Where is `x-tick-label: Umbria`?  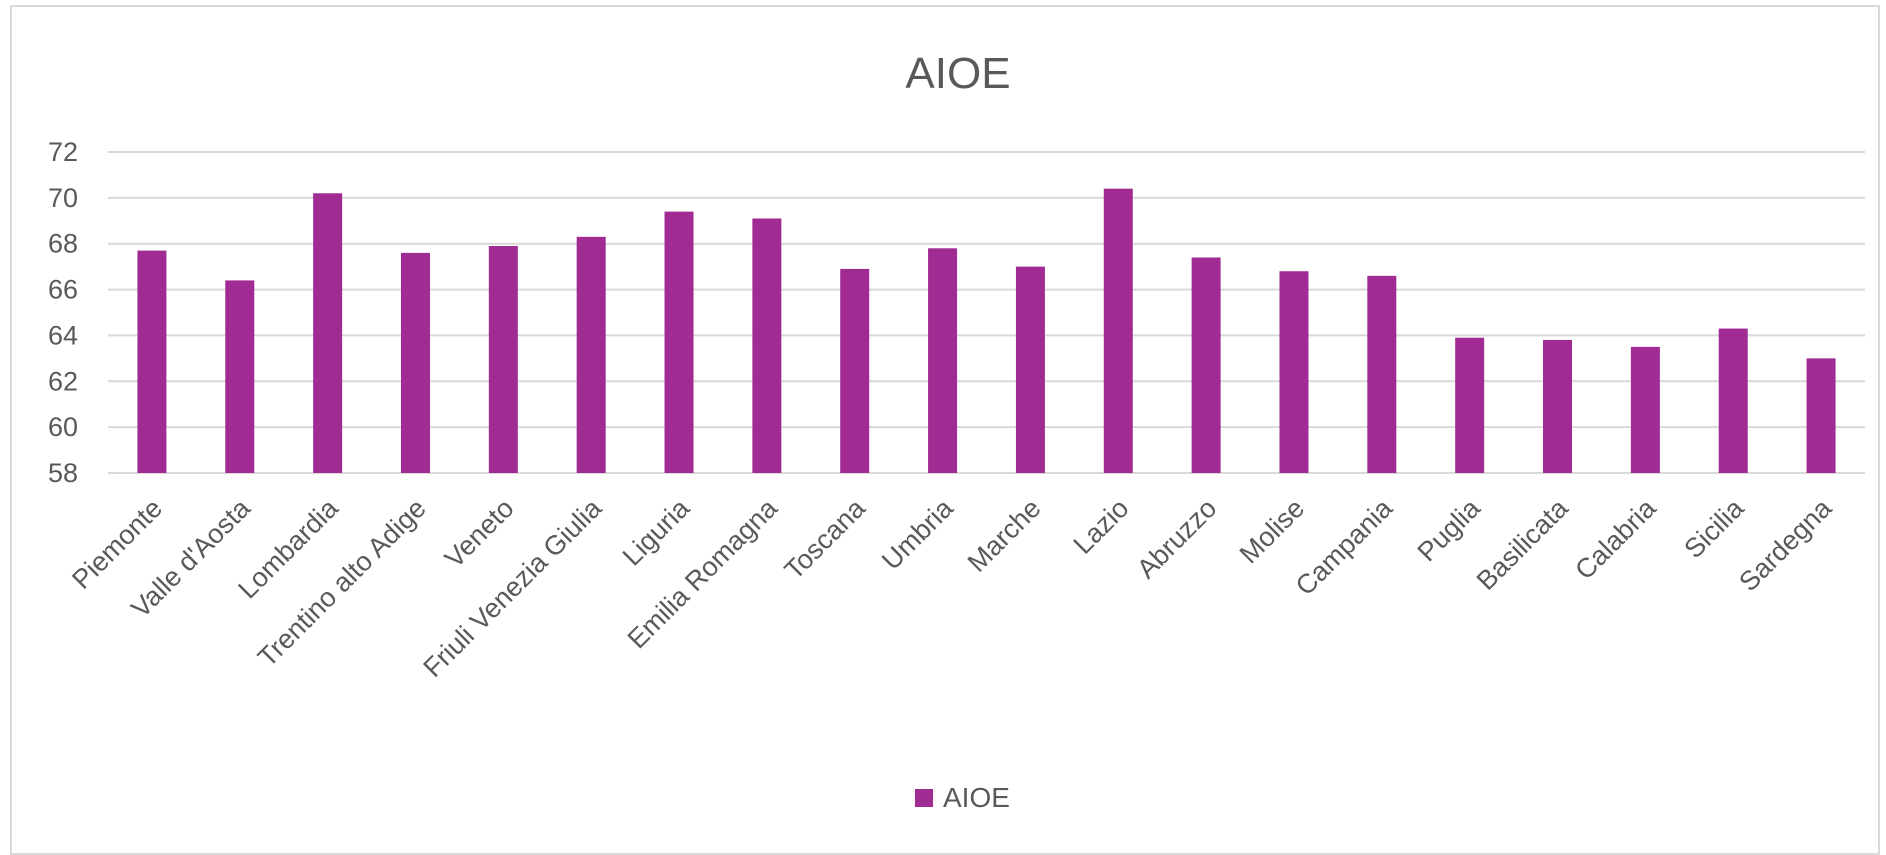 x-tick-label: Umbria is located at coordinates (917, 533).